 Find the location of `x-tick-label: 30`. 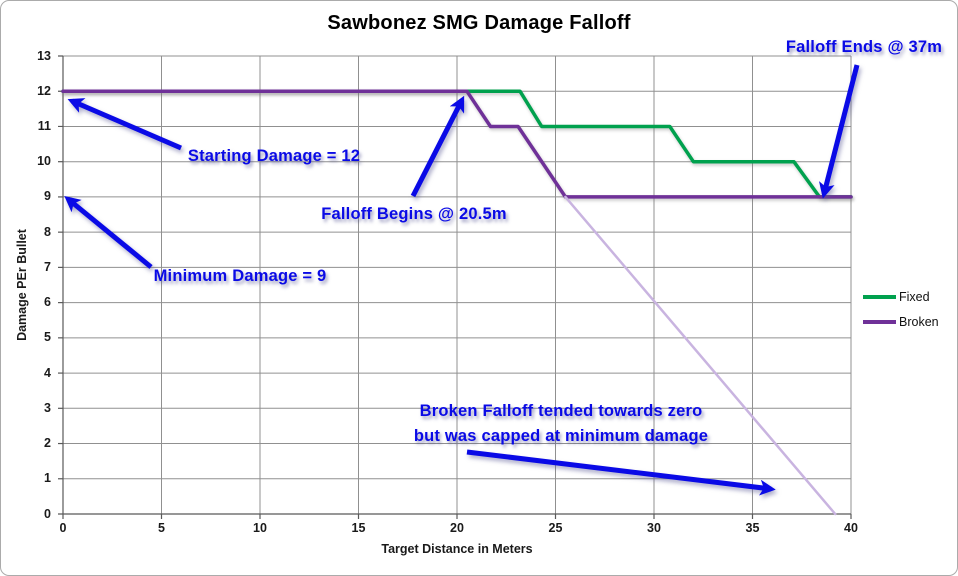

x-tick-label: 30 is located at coordinates (654, 528).